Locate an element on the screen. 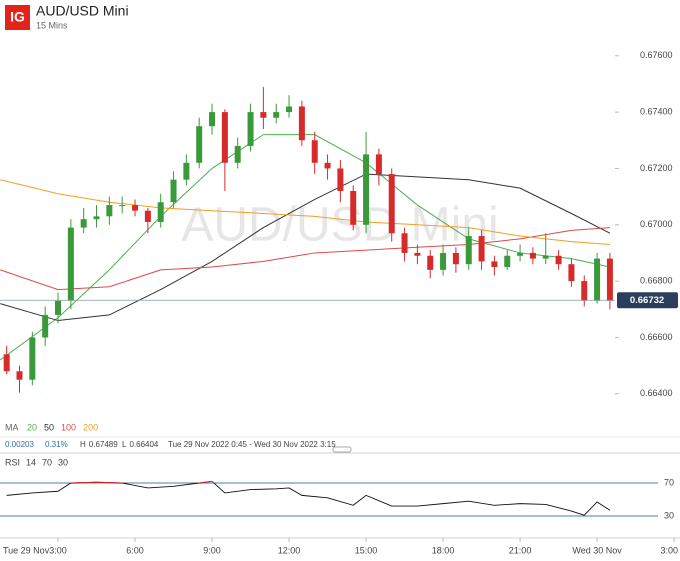  x-tick-label: 18:00 is located at coordinates (443, 550).